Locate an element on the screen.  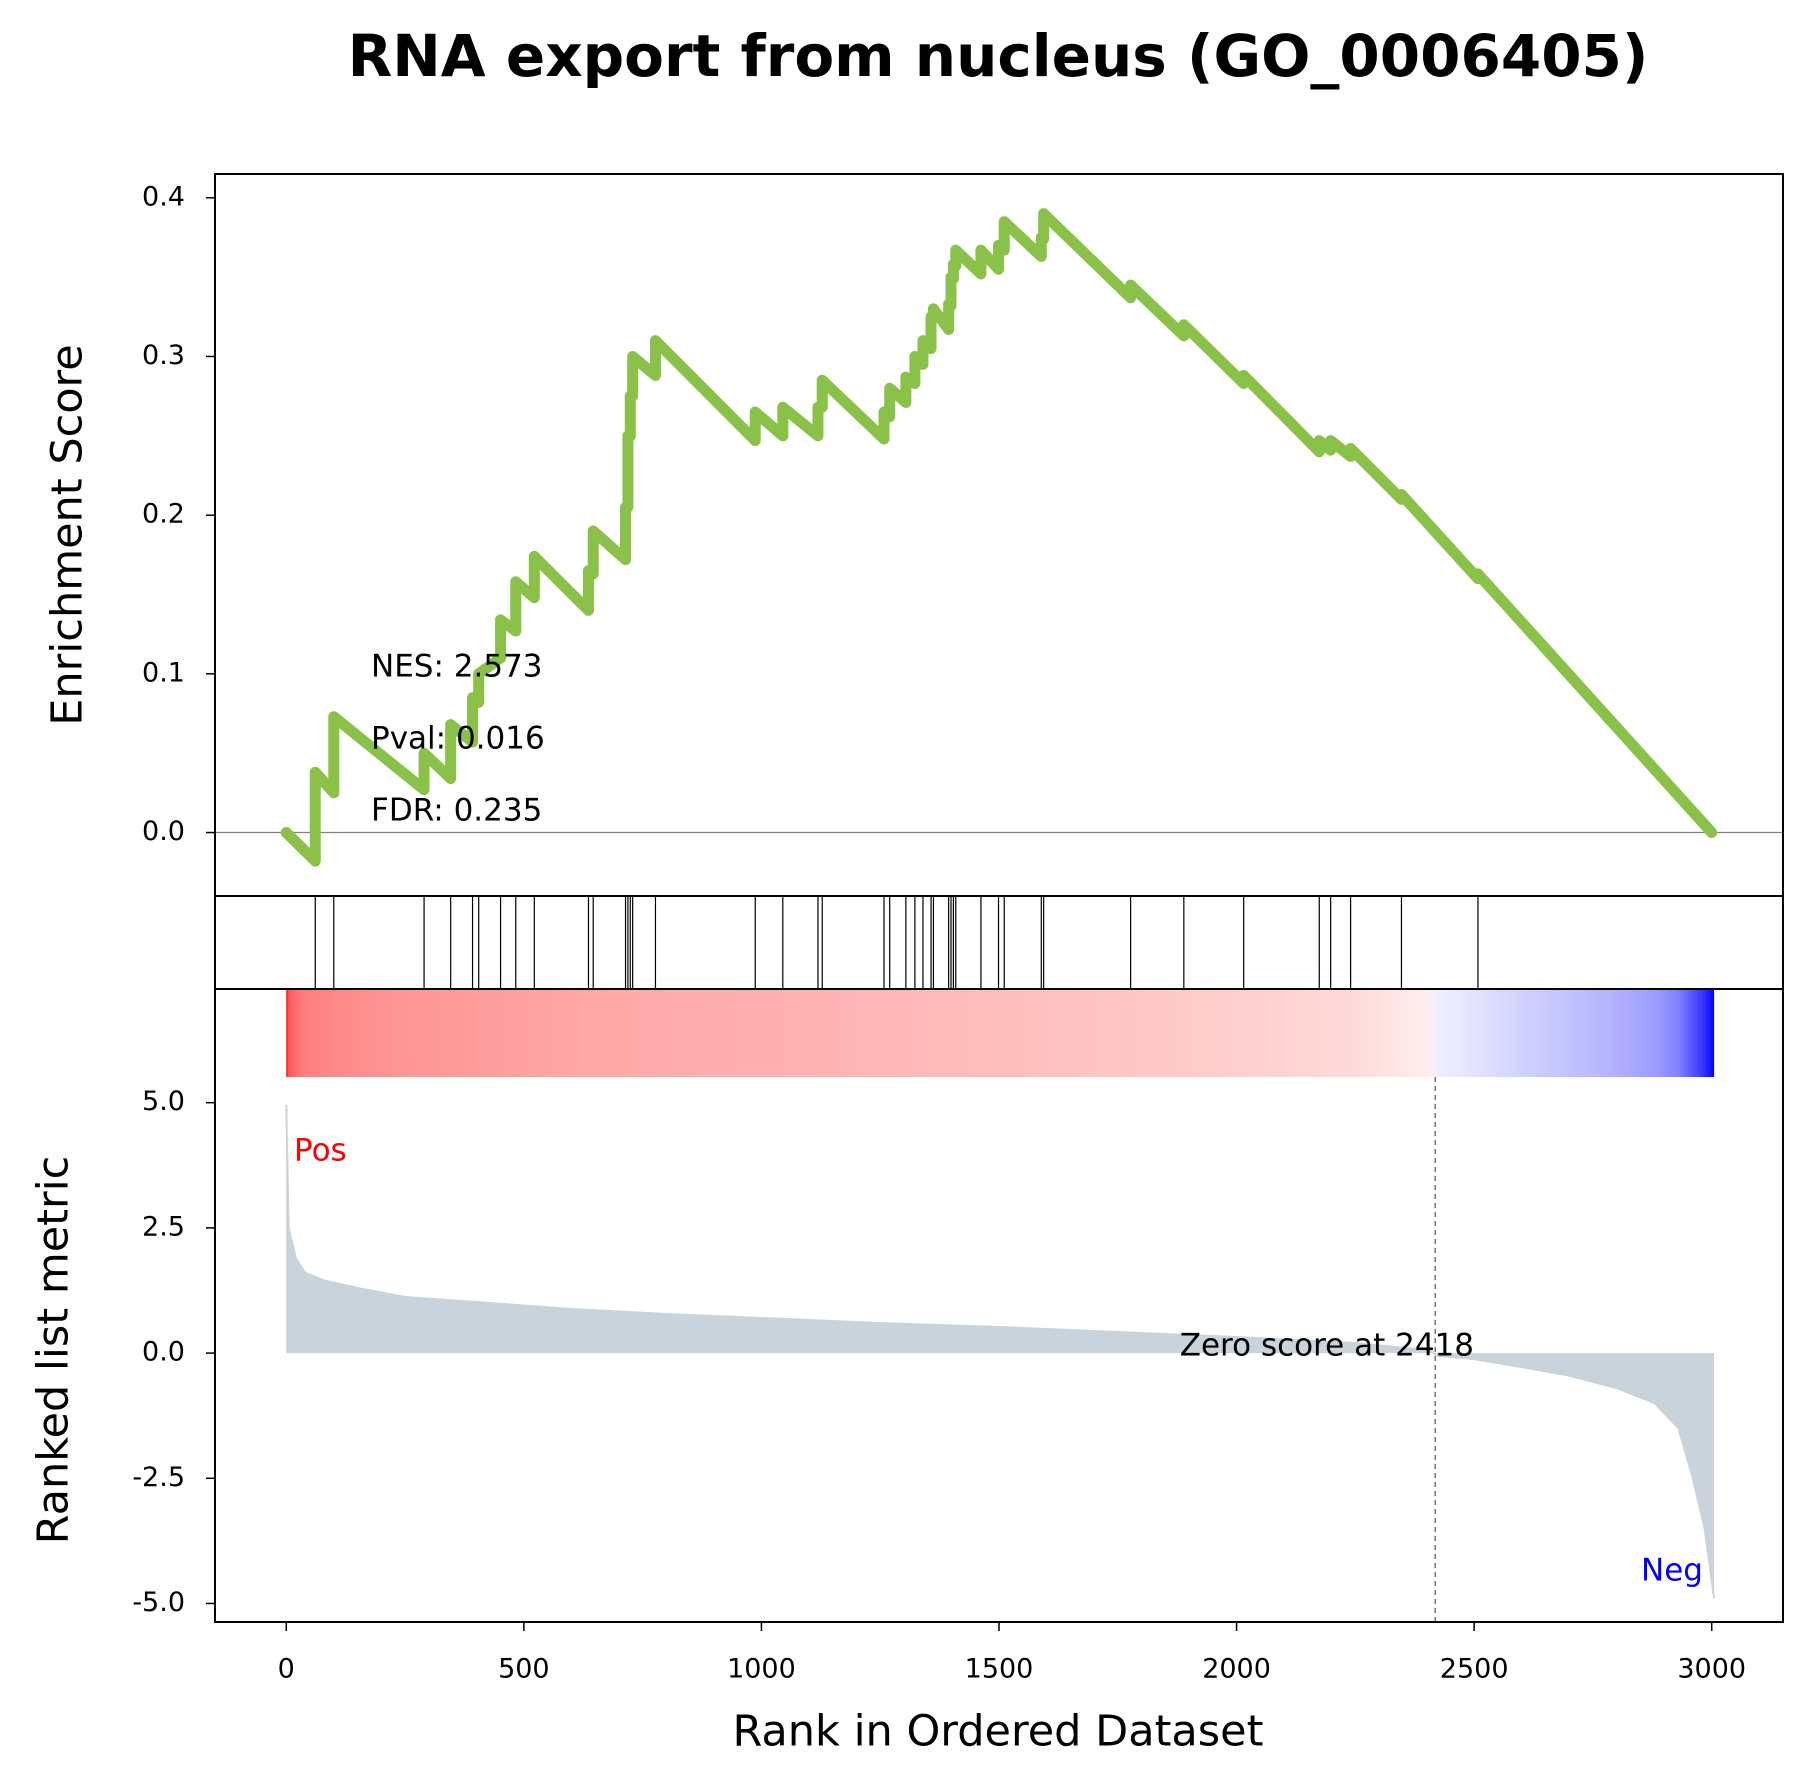
y-tick-label: 0.4 is located at coordinates (163, 196).